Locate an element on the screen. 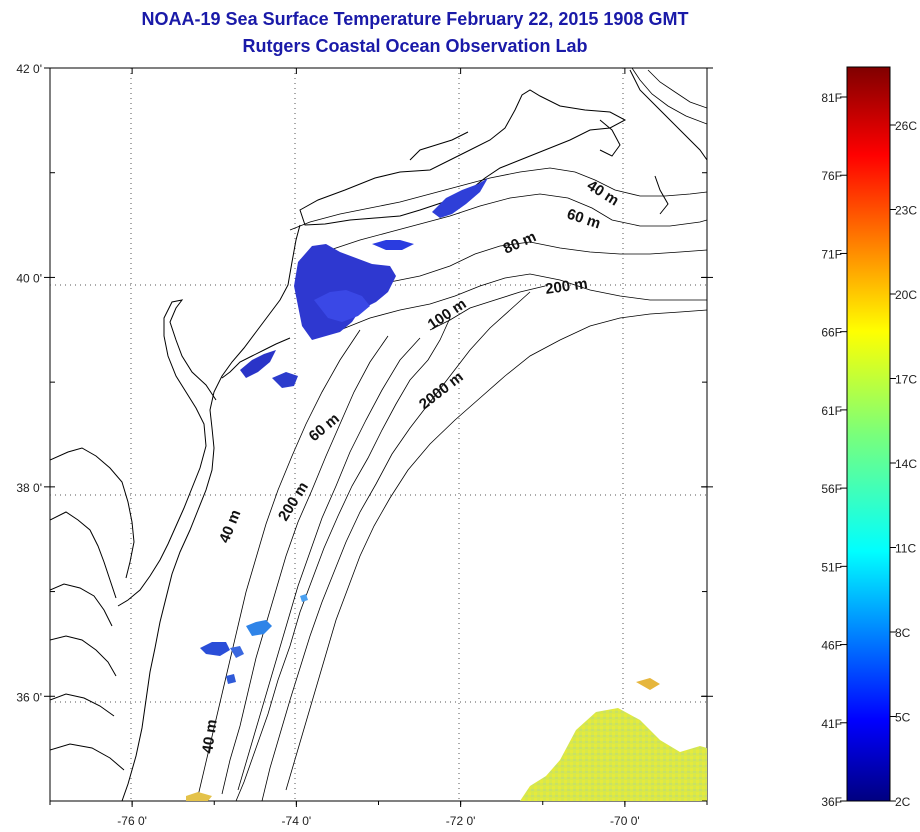 The height and width of the screenshot is (832, 920). colorbar-c-label: 5C is located at coordinates (903, 718).